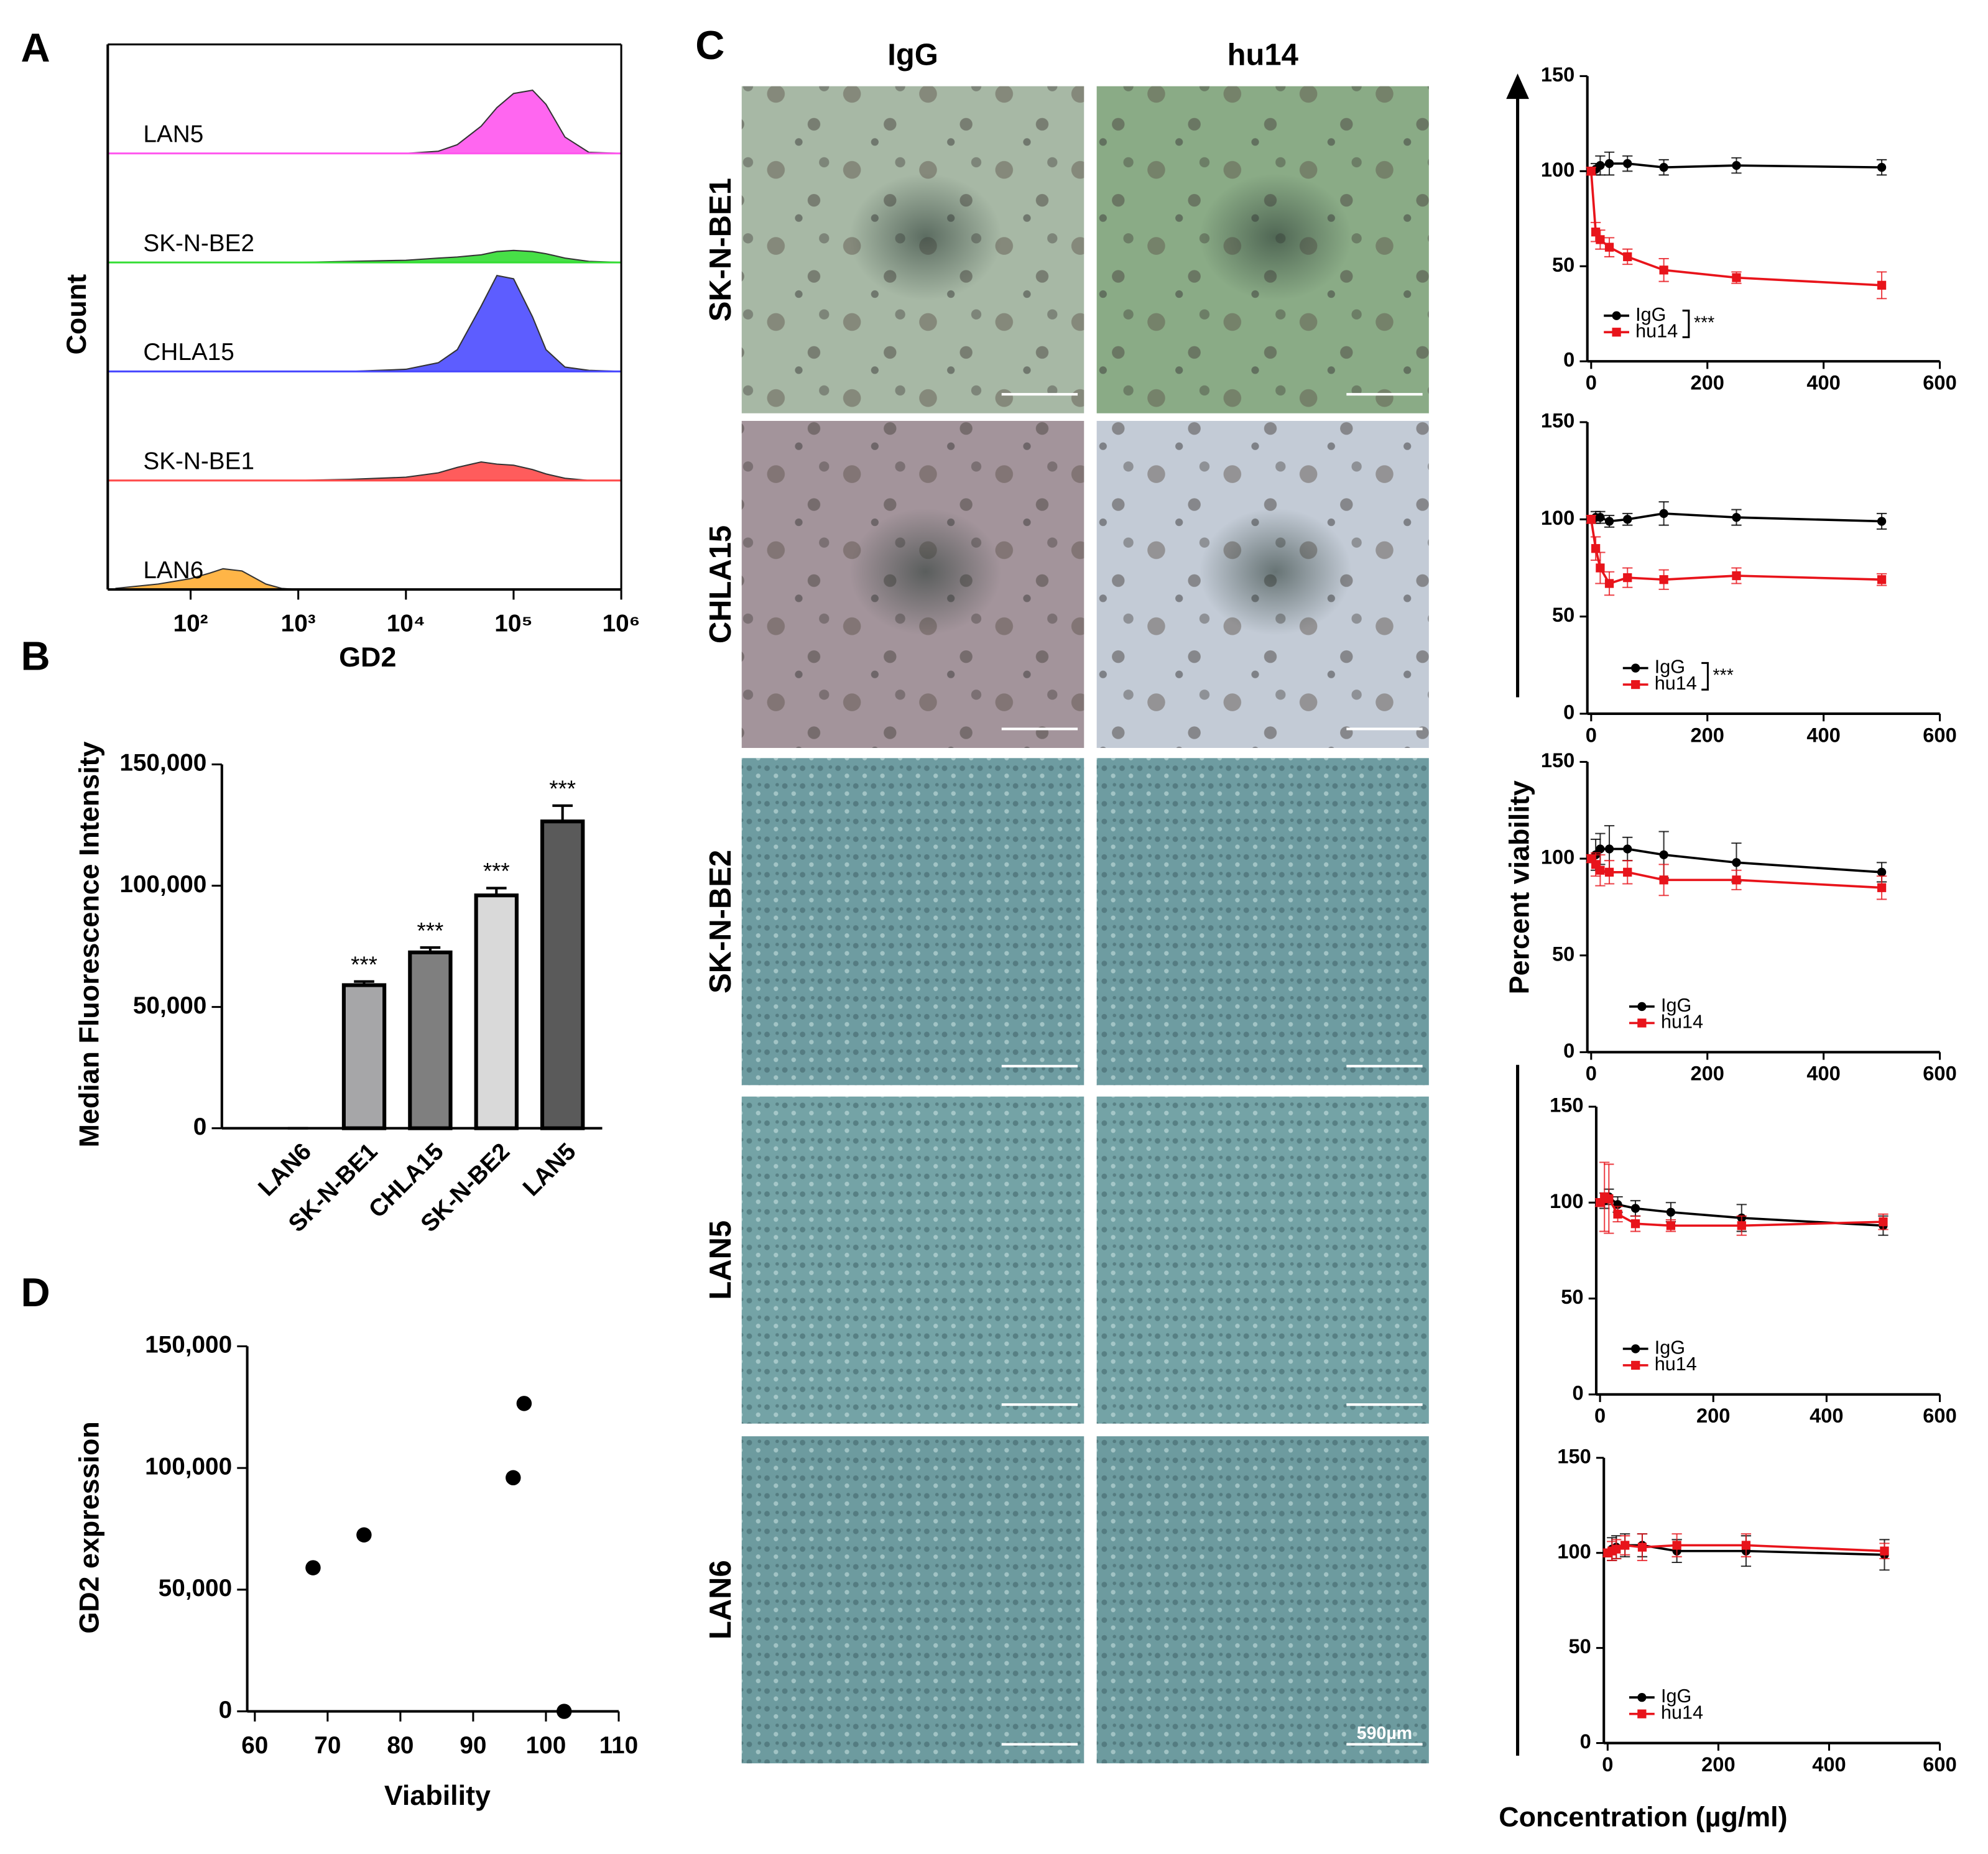 The height and width of the screenshot is (1854, 1988). What do you see at coordinates (1939, 1415) in the screenshot?
I see `x-tick-label: 600` at bounding box center [1939, 1415].